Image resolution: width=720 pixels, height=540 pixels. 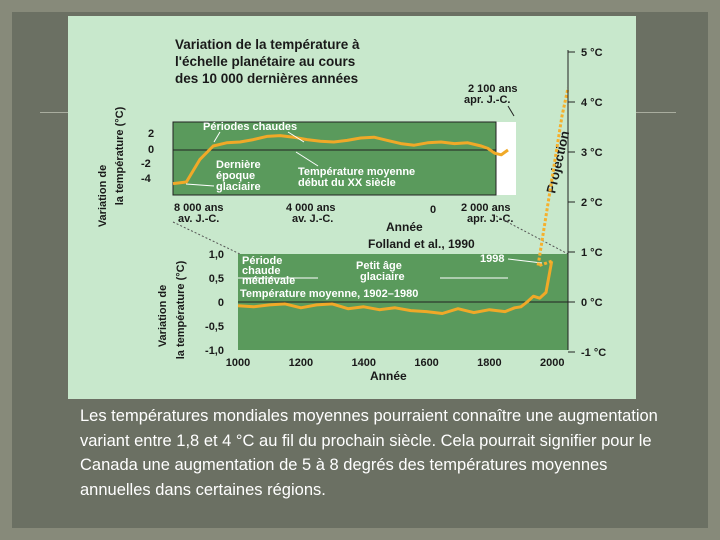 What do you see at coordinates (553, 178) in the screenshot?
I see `projection-dotted-line` at bounding box center [553, 178].